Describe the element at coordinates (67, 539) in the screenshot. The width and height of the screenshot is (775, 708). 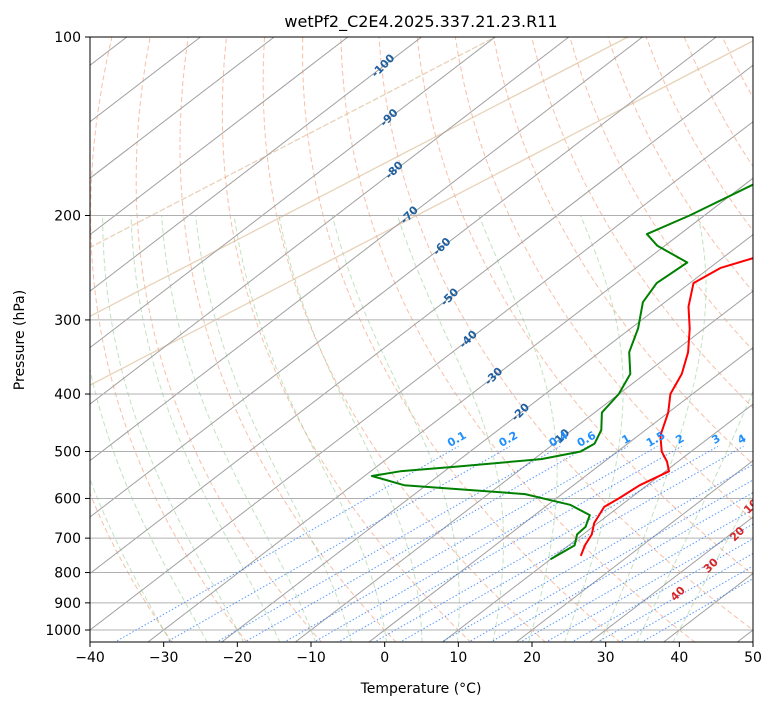
I see `y-tick-label: 700` at that location.